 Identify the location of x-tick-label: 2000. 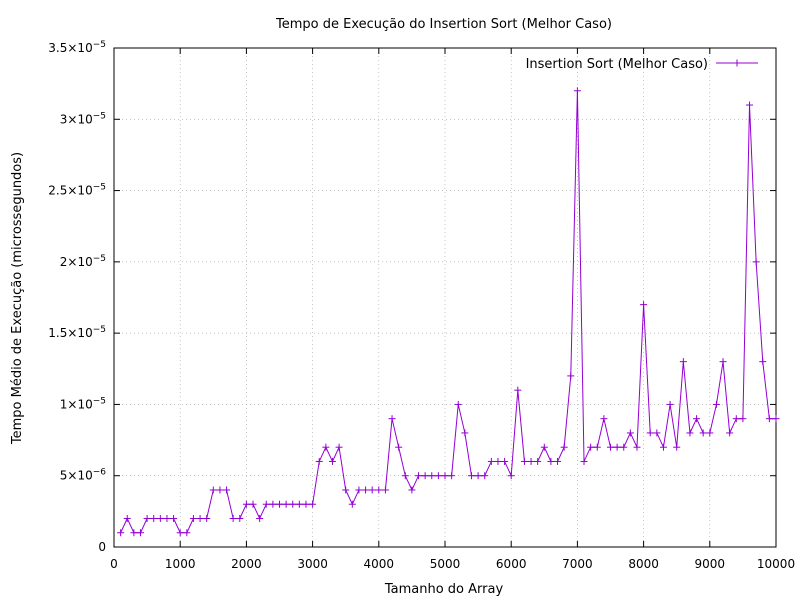
(246, 564).